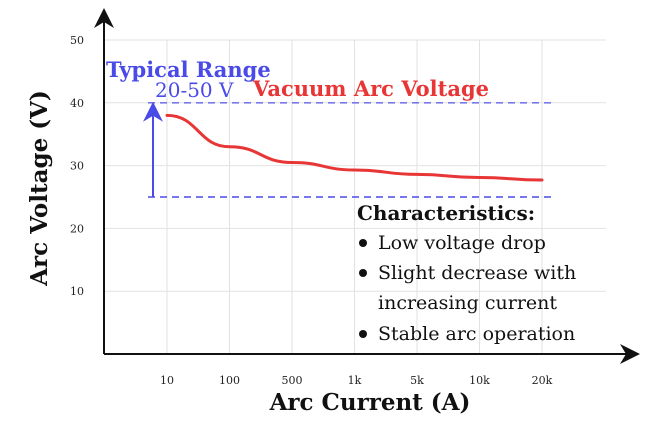 The height and width of the screenshot is (422, 651). What do you see at coordinates (542, 380) in the screenshot?
I see `x-tick-label: 20k` at bounding box center [542, 380].